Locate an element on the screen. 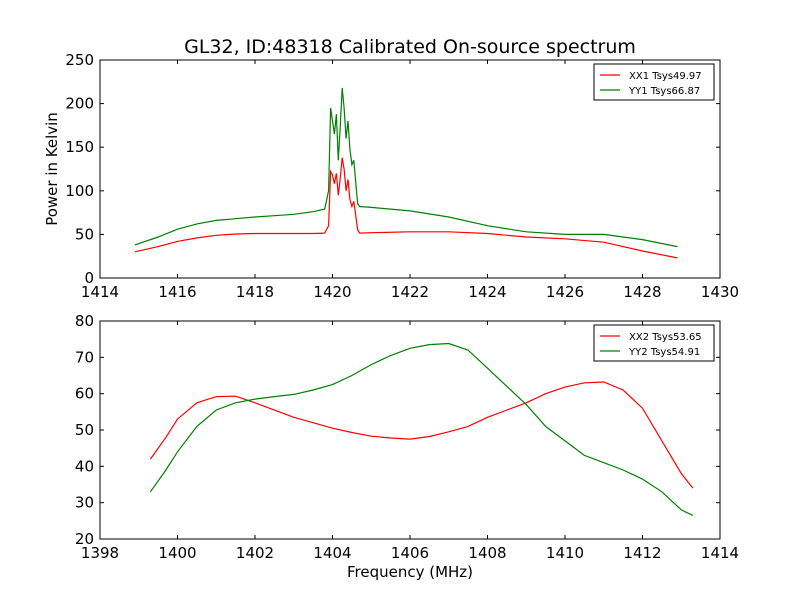 This screenshot has height=600, width=800. legend-2: XX2 Tsys53.65 YY2 Tsys54.91 is located at coordinates (654, 343).